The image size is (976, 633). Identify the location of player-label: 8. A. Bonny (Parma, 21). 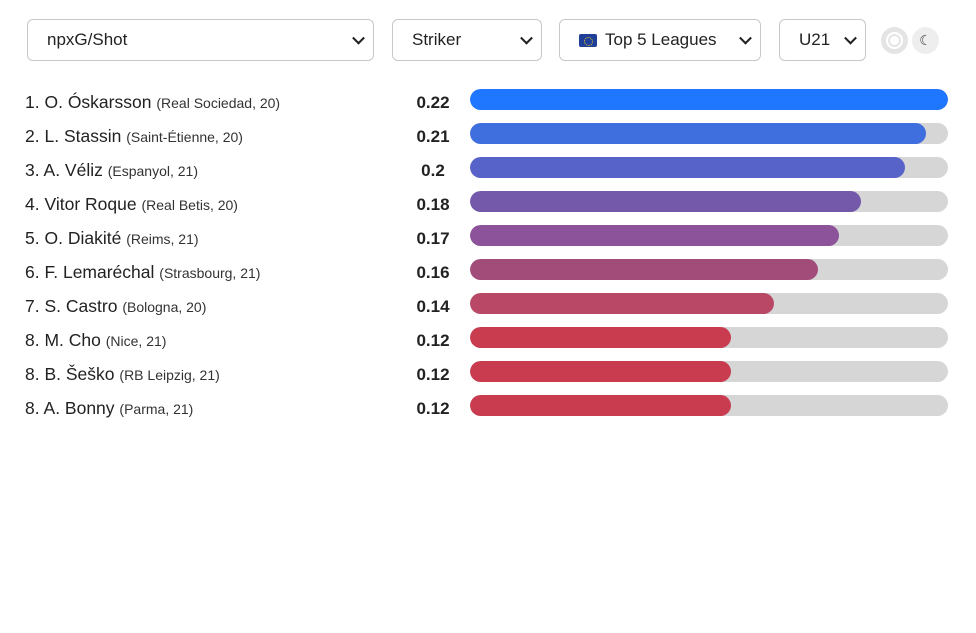
(109, 408).